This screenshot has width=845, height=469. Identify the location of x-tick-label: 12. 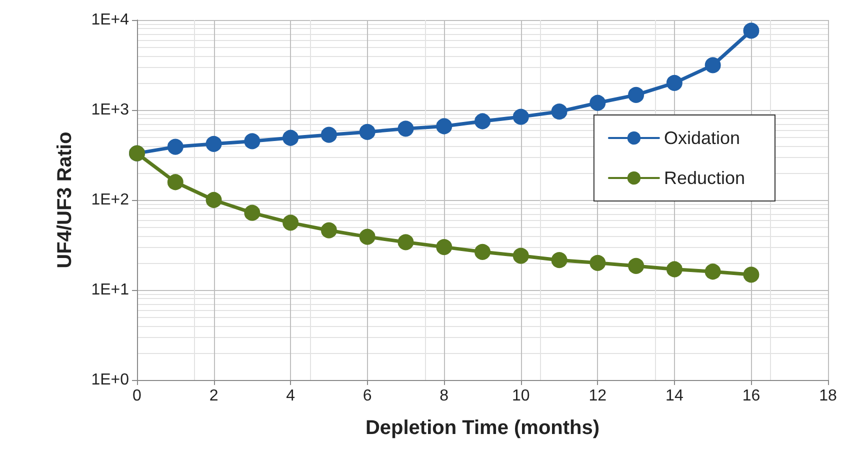
(597, 396).